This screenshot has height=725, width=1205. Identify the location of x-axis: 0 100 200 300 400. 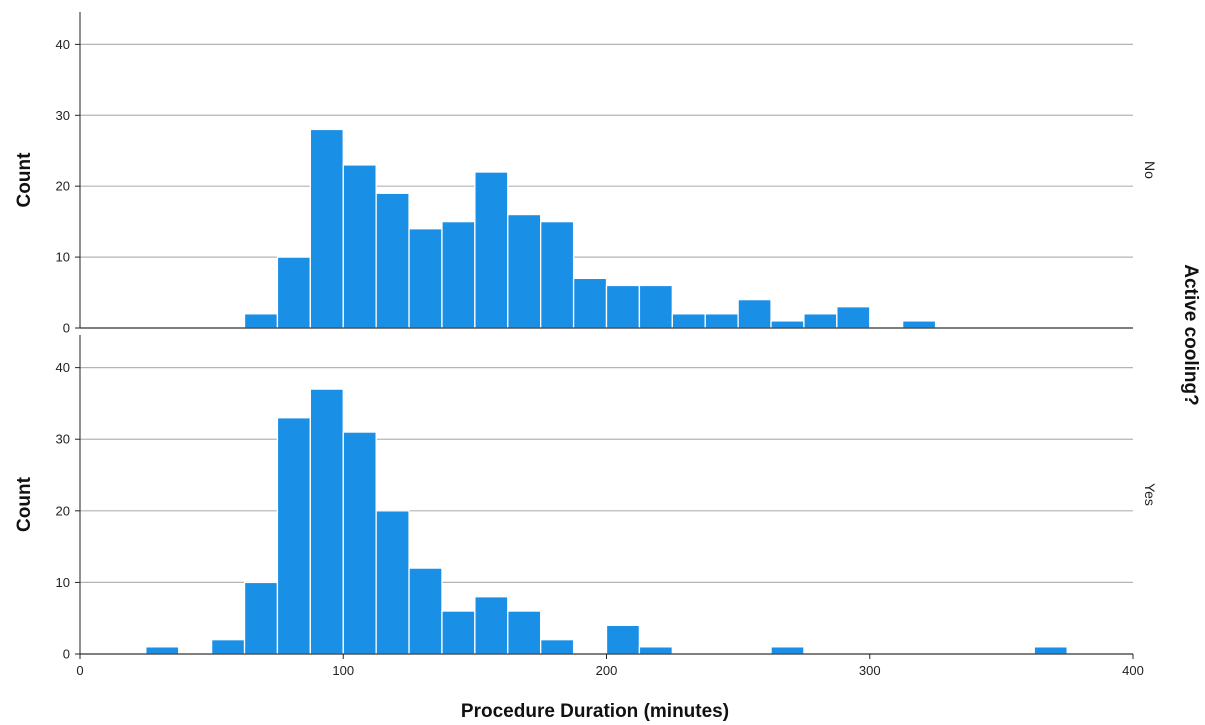
(610, 666).